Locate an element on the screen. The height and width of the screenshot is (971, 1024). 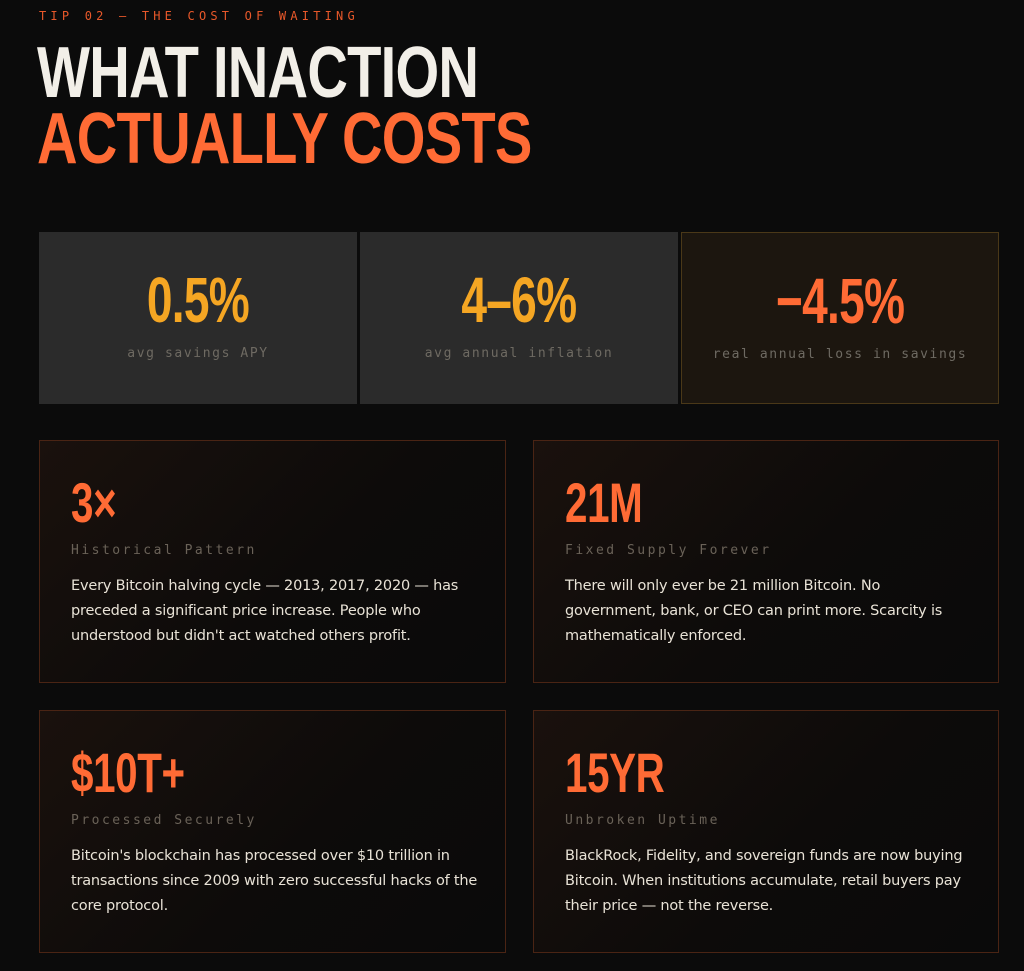
headline-line-1: WHAT INACTION is located at coordinates (258, 73).